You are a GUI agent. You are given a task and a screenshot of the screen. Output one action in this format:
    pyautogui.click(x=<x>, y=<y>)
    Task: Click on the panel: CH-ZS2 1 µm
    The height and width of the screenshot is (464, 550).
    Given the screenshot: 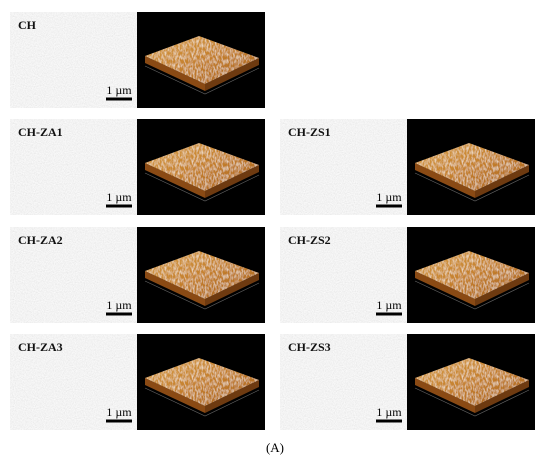 What is the action you would take?
    pyautogui.click(x=407, y=275)
    